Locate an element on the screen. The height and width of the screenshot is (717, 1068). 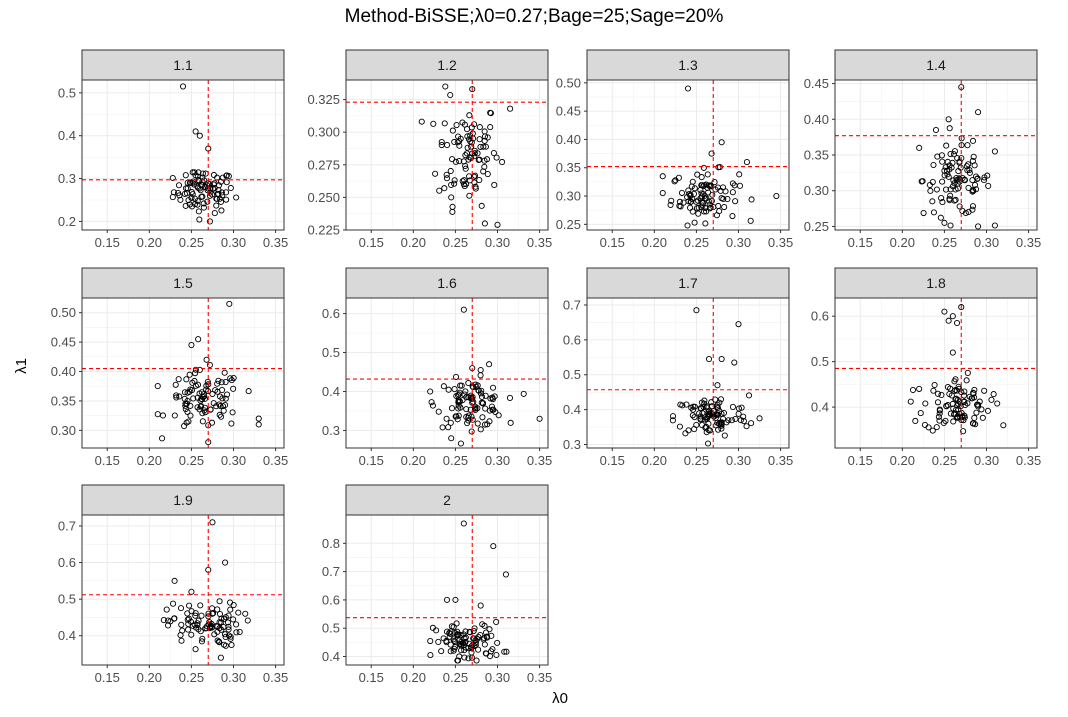
y-tick-label: 0.45 is located at coordinates (816, 83).